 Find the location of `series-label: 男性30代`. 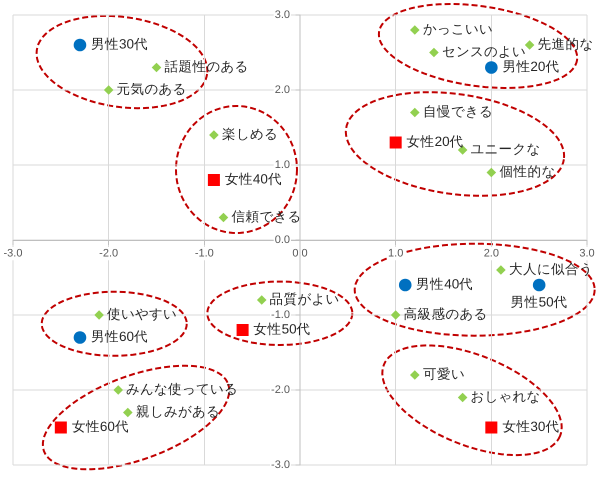

series-label: 男性30代 is located at coordinates (119, 44).